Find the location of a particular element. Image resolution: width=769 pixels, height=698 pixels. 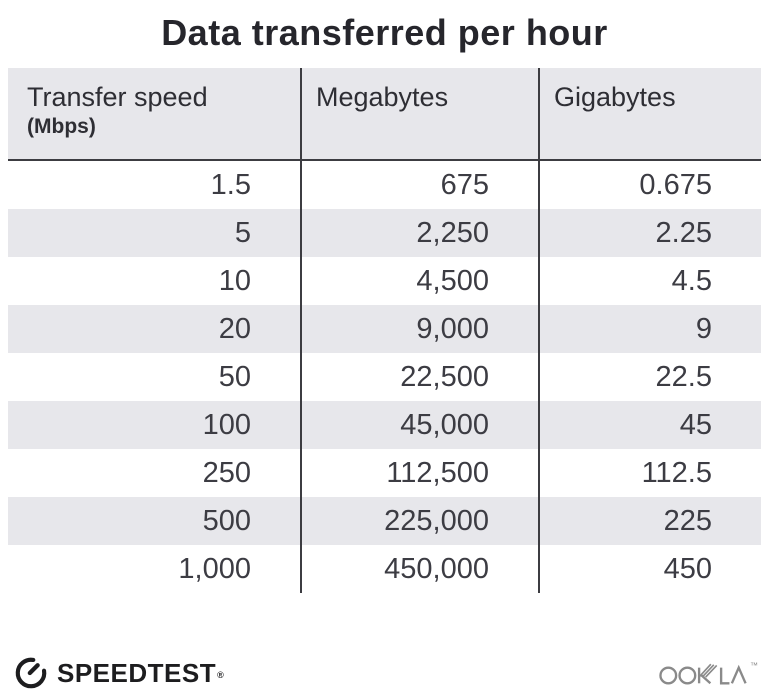

trademark-mark: ™ is located at coordinates (754, 665).